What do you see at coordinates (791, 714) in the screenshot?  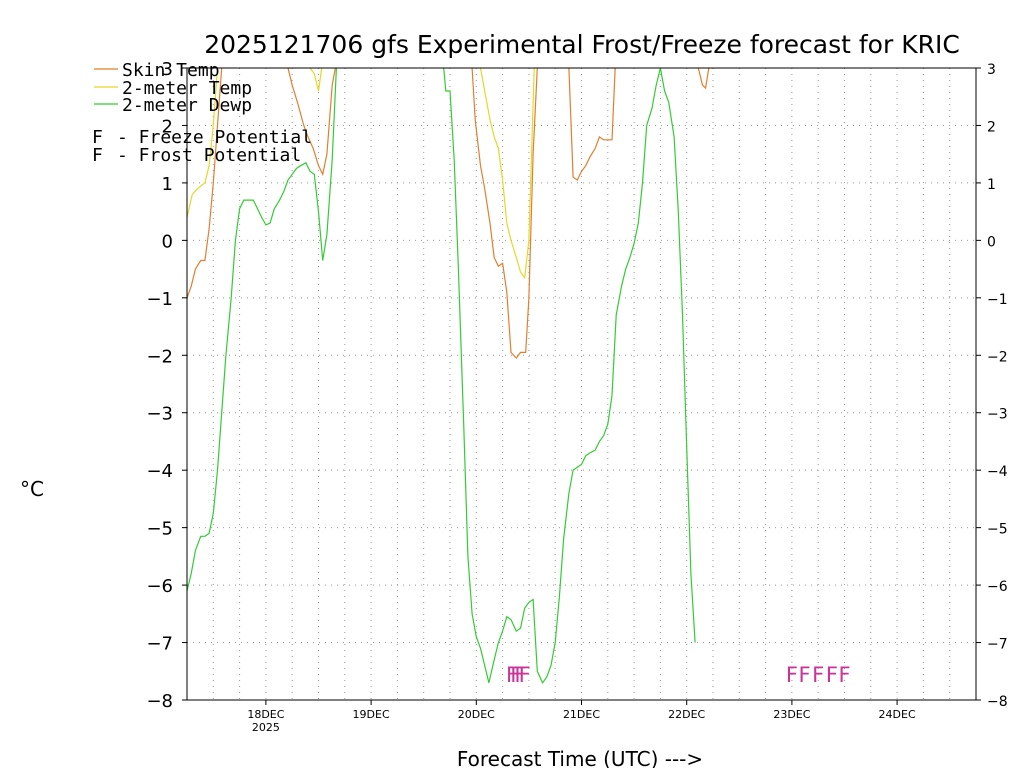 I see `x-tick-label: 23DEC` at bounding box center [791, 714].